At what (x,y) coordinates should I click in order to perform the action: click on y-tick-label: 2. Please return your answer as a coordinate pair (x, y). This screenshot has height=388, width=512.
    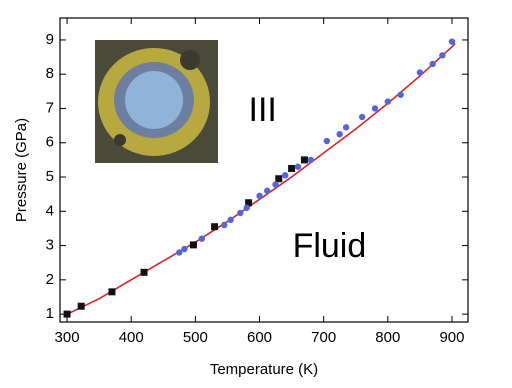
    Looking at the image, I should click on (50, 279).